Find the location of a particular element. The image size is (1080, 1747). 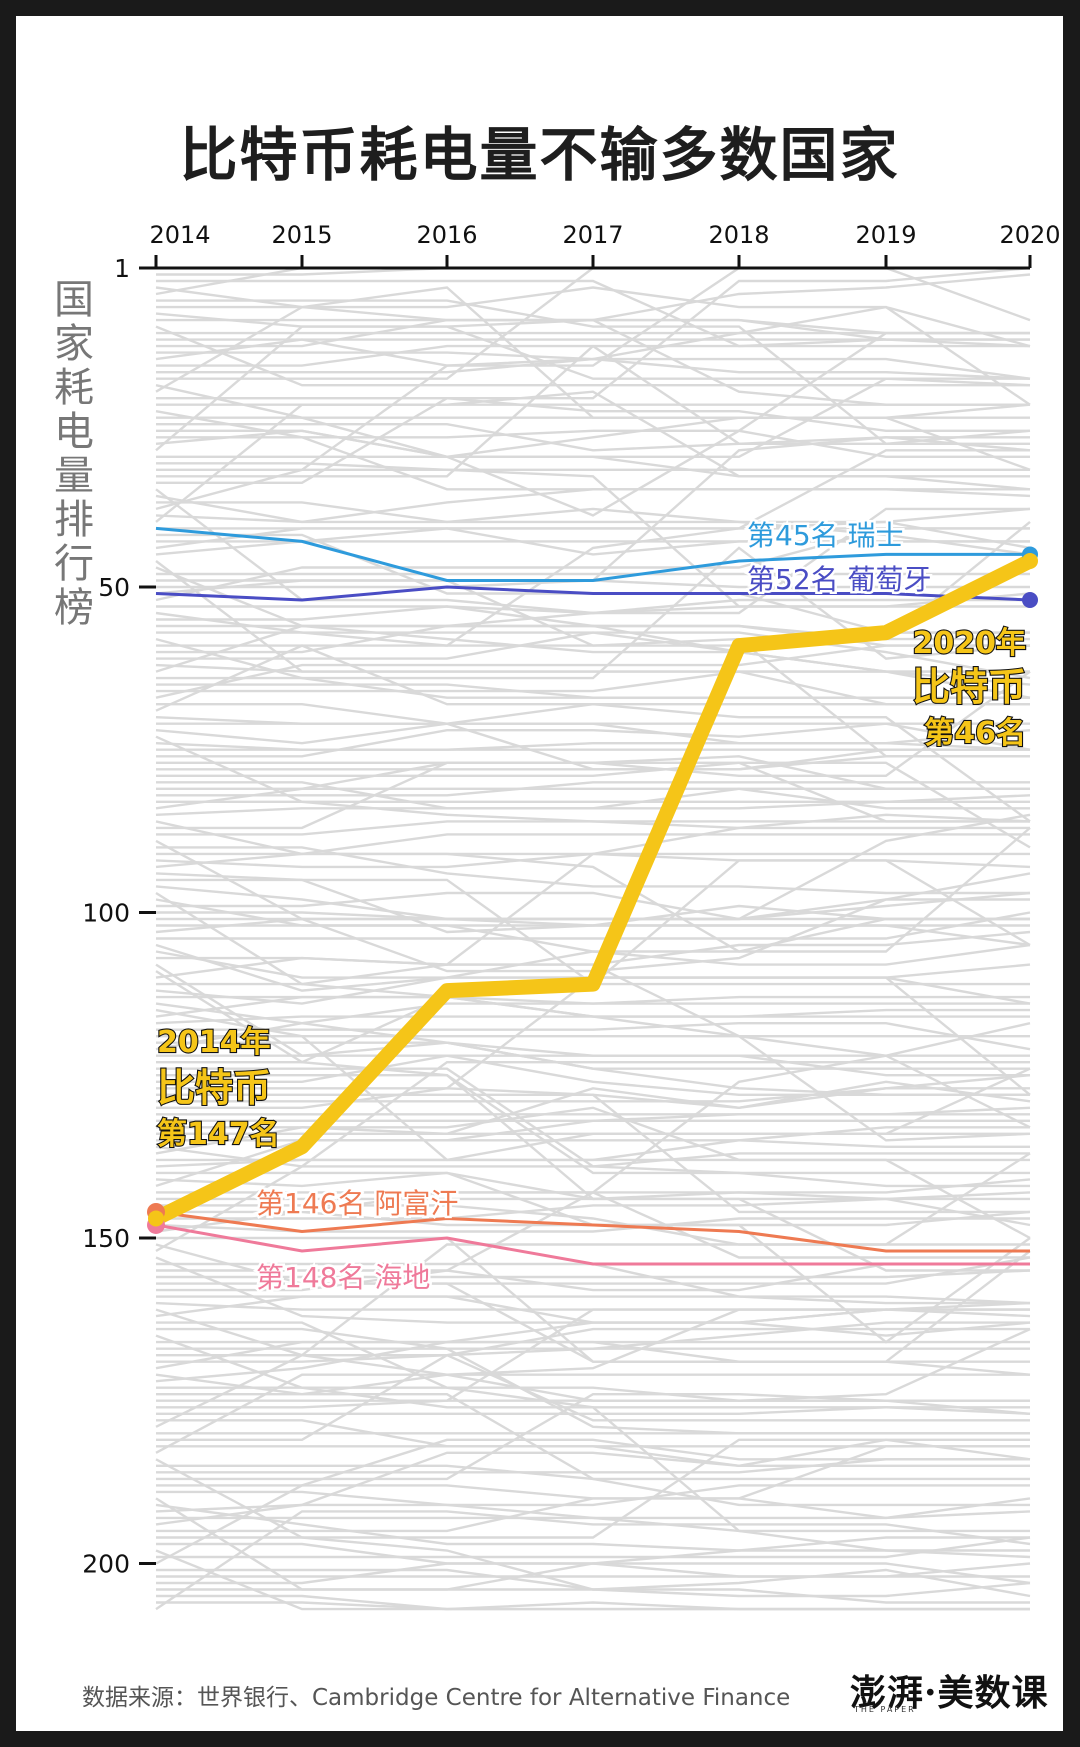

y-tick-label: 1 is located at coordinates (122, 268).